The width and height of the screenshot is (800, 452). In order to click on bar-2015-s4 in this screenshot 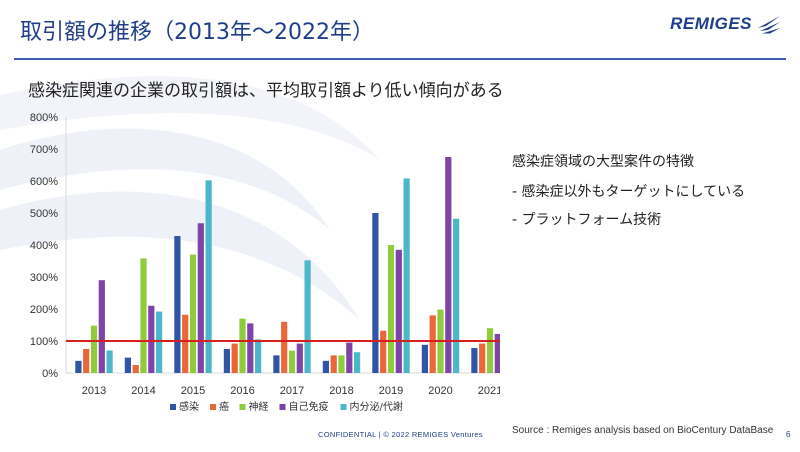, I will do `click(208, 276)`.